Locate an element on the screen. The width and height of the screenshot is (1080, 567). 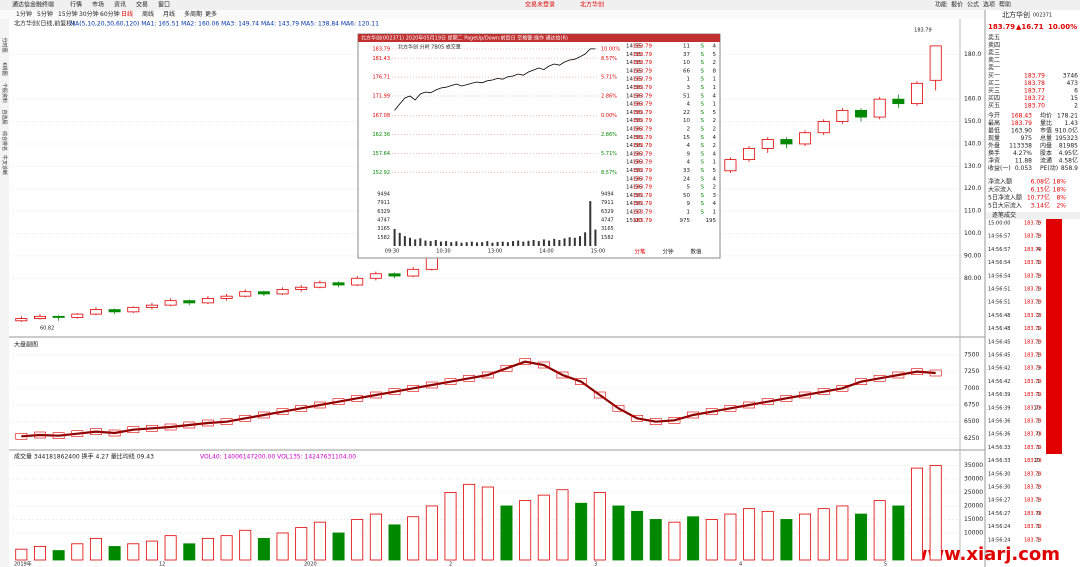
ask-label: 卖四 is located at coordinates (994, 45).